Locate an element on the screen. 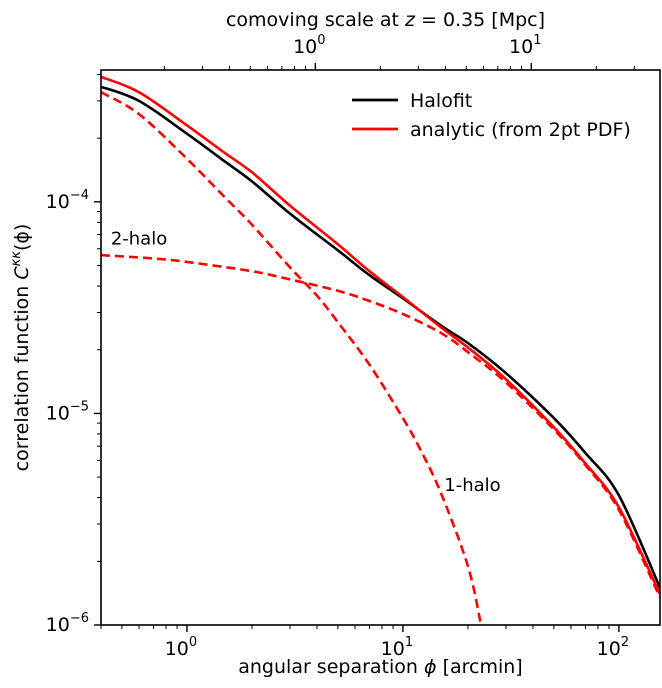 The width and height of the screenshot is (662, 688). legend: Halofit analytic (from 2pt PDF) is located at coordinates (491, 115).